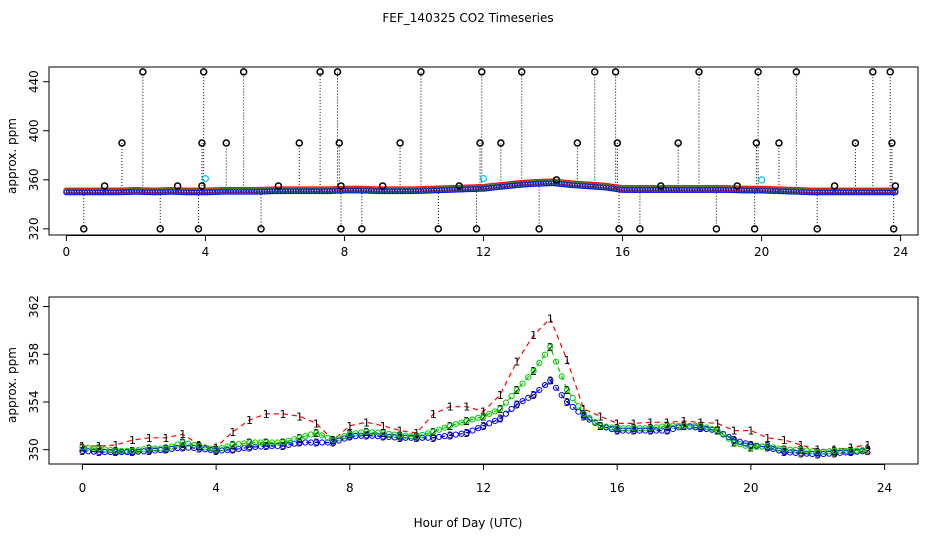 The width and height of the screenshot is (936, 540). I want to click on bottom-x-tick-label: 0, so click(83, 488).